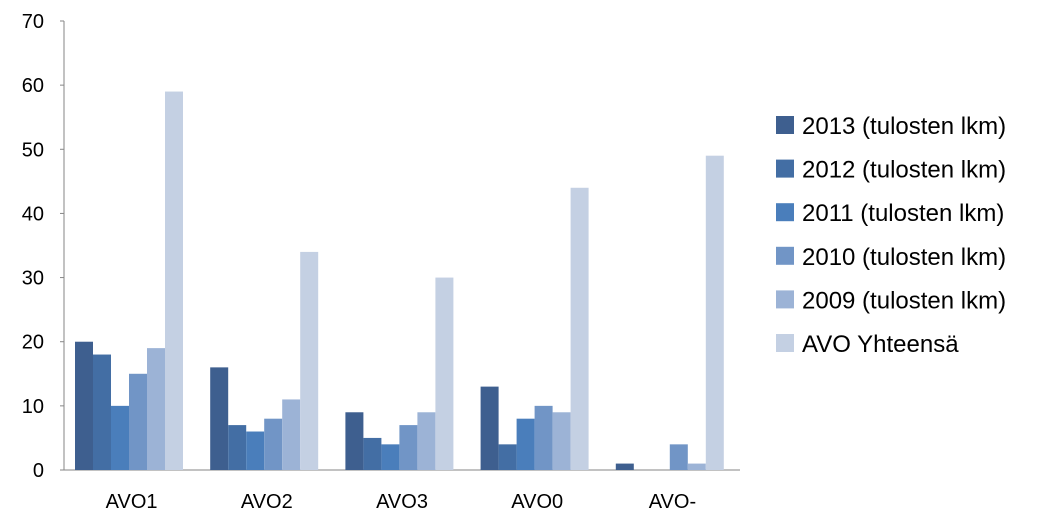  What do you see at coordinates (903, 213) in the screenshot?
I see `legend-label: 2011 (tulosten lkm)` at bounding box center [903, 213].